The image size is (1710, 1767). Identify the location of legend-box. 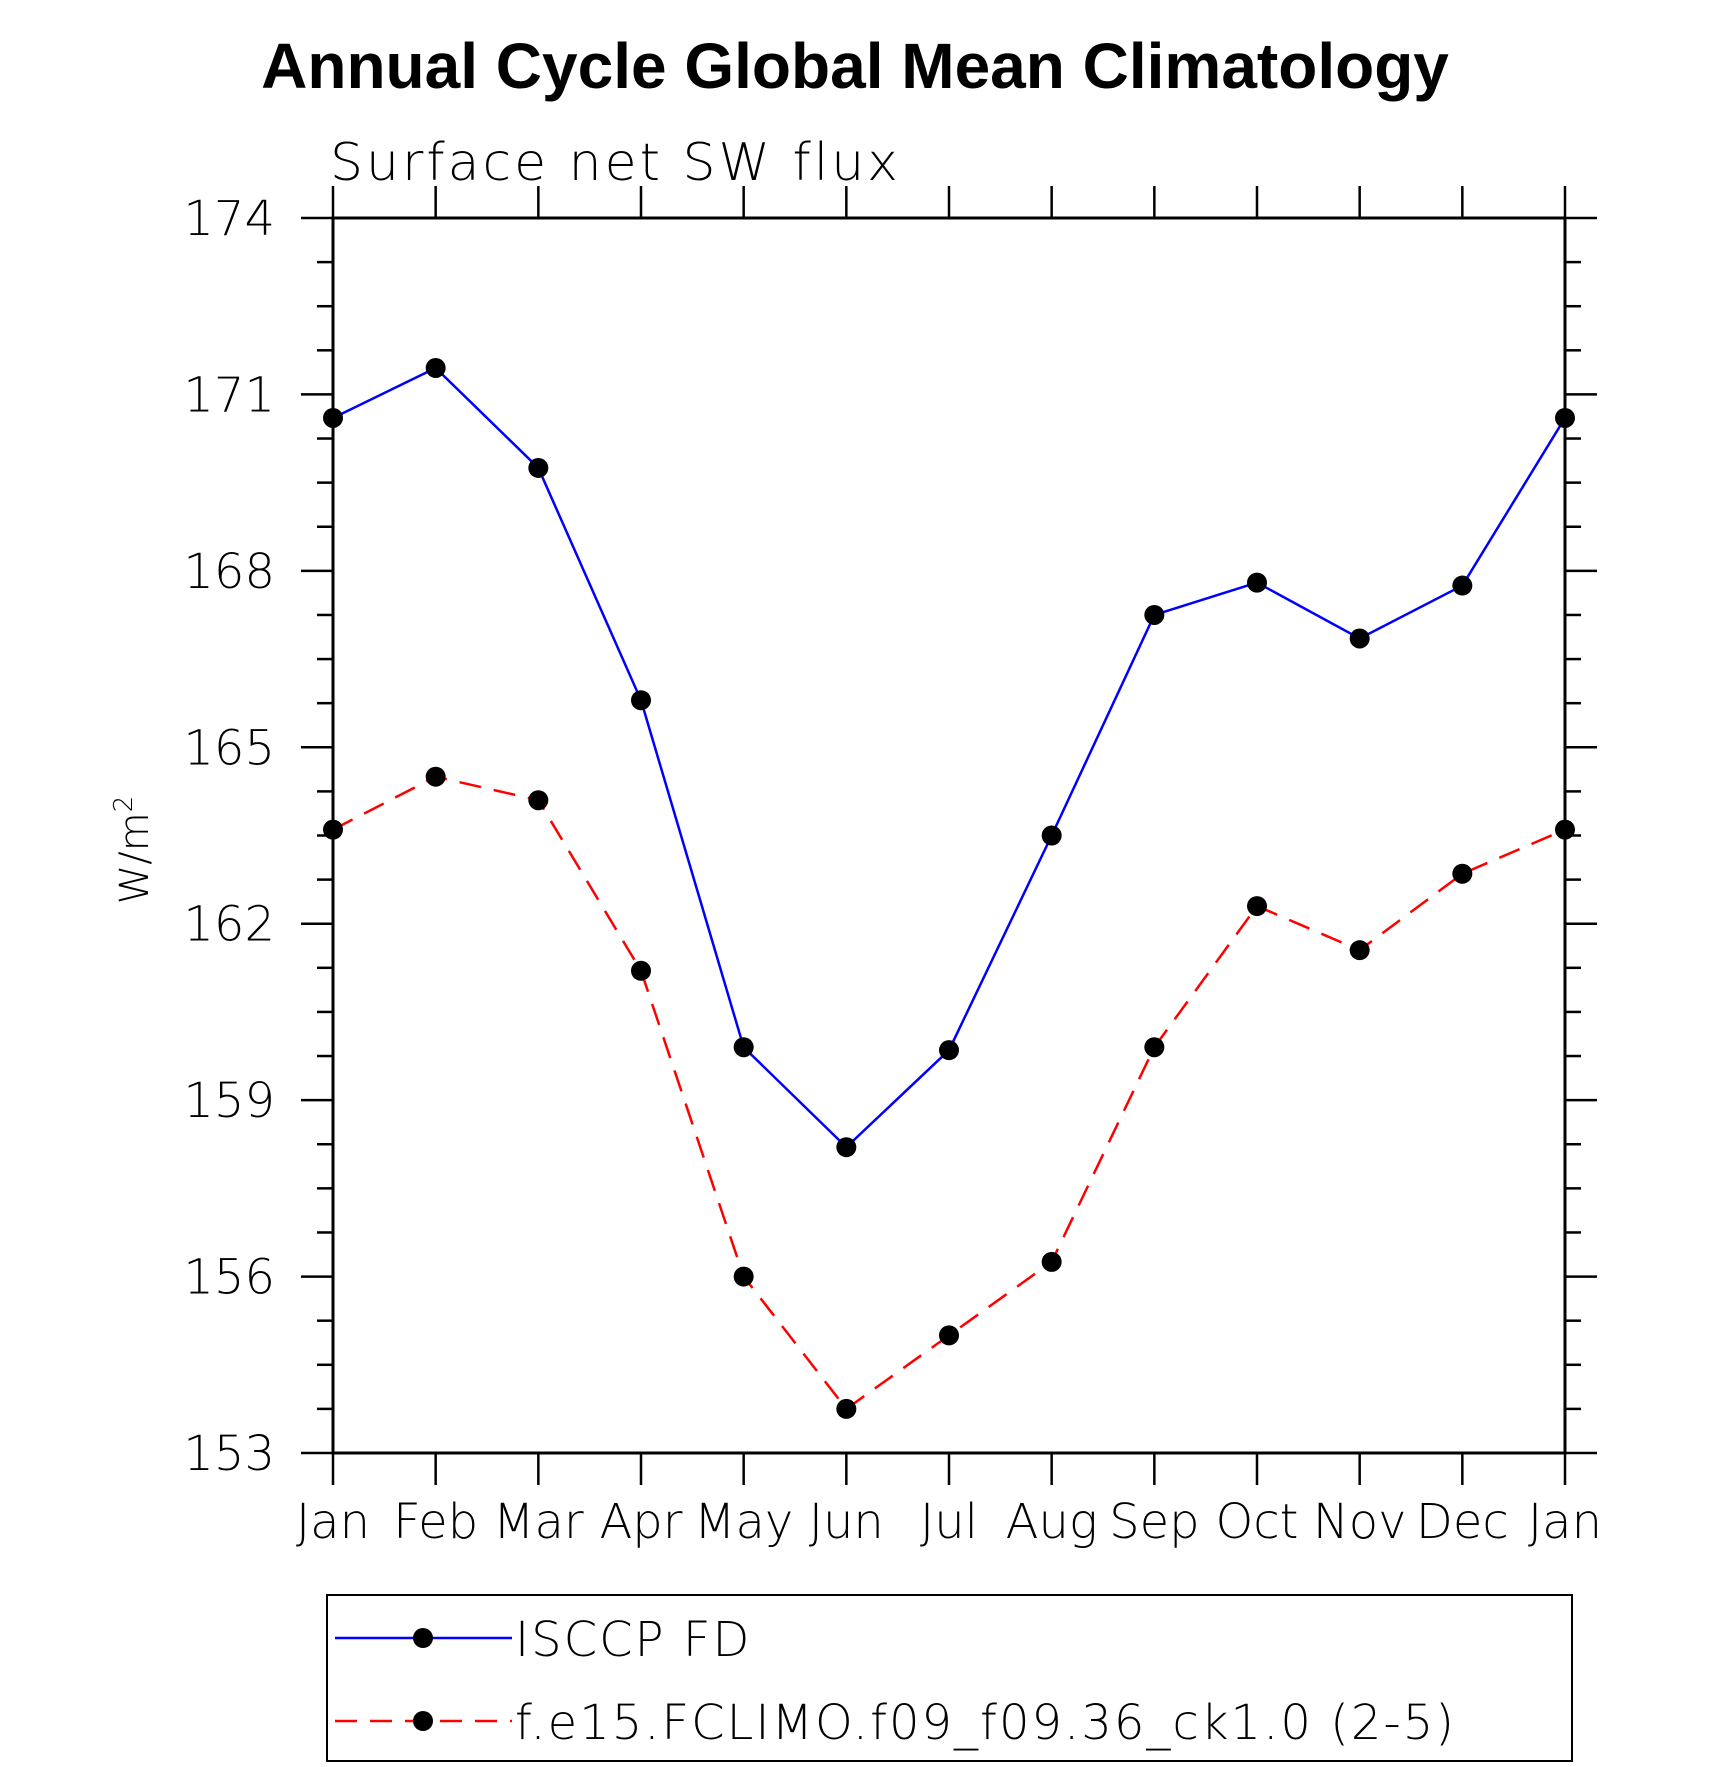
(949, 1678).